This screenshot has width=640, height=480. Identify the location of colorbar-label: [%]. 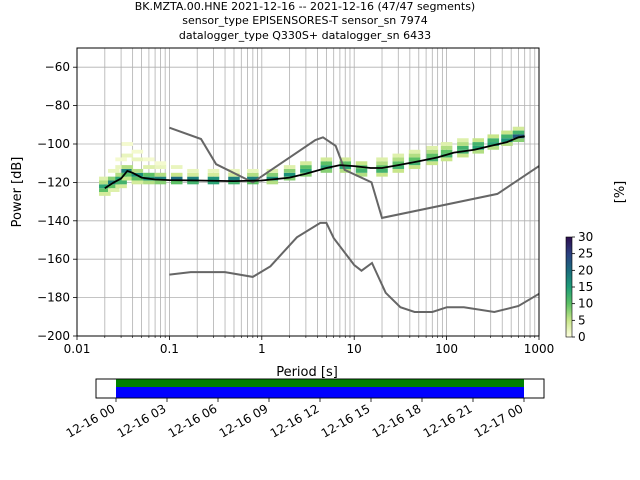
(620, 192).